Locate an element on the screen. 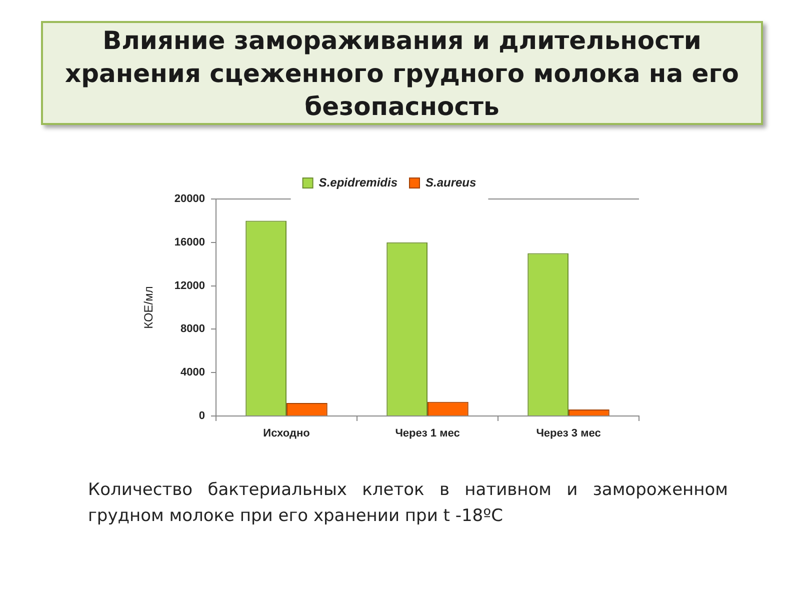  legend-label: S.aureus is located at coordinates (451, 182).